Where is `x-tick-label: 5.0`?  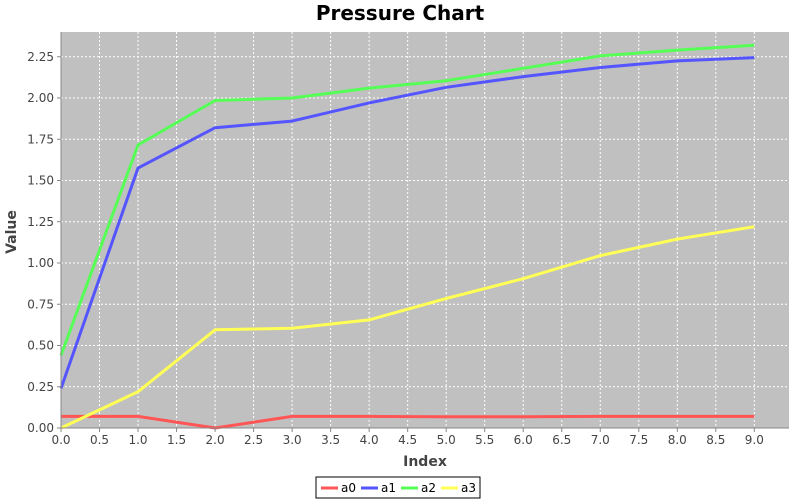 x-tick-label: 5.0 is located at coordinates (446, 440).